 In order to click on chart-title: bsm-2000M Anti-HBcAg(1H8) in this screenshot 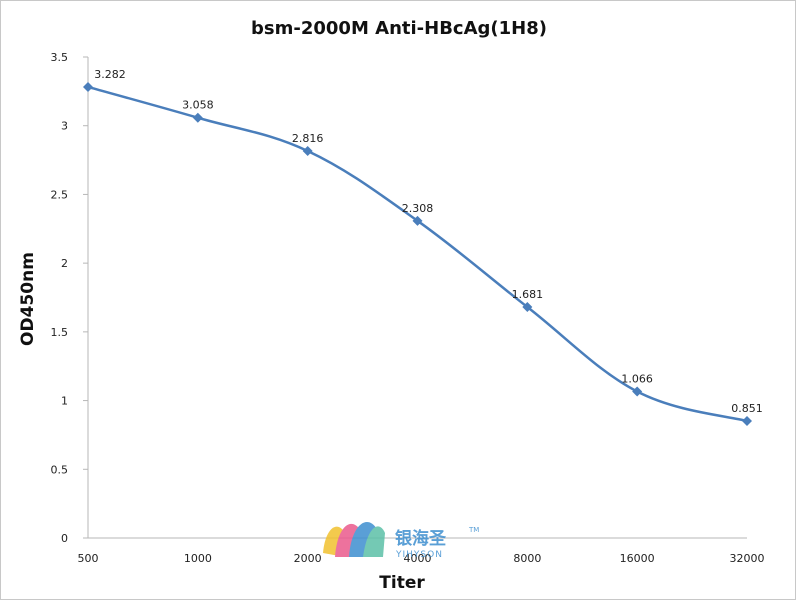, I will do `click(399, 28)`.